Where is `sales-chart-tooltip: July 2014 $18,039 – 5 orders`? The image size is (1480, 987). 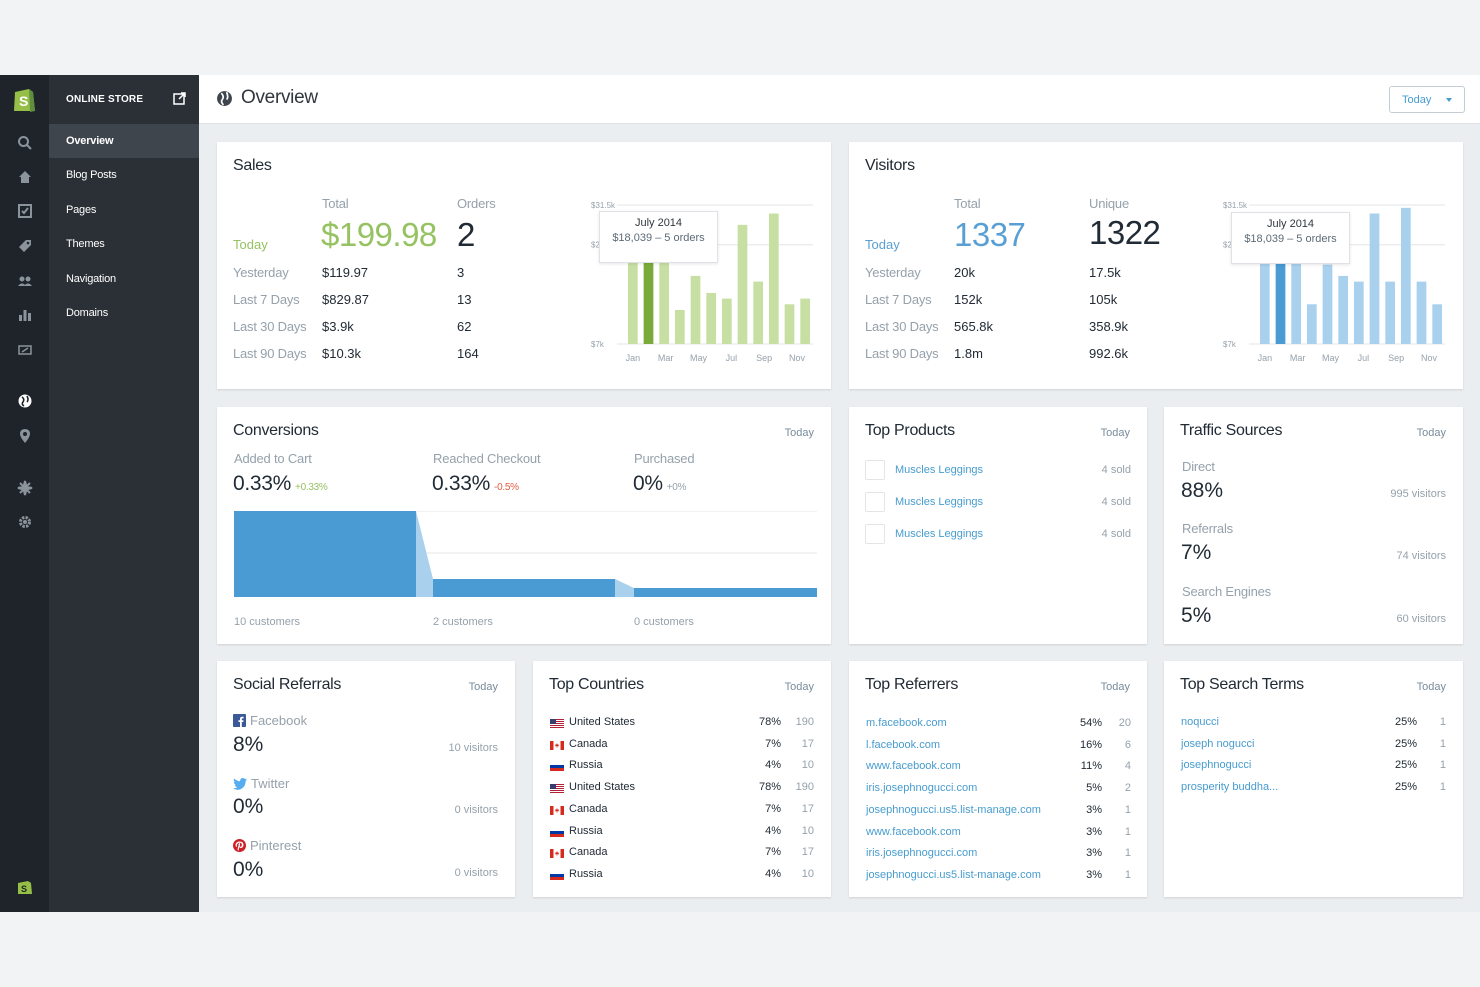 sales-chart-tooltip: July 2014 $18,039 – 5 orders is located at coordinates (658, 237).